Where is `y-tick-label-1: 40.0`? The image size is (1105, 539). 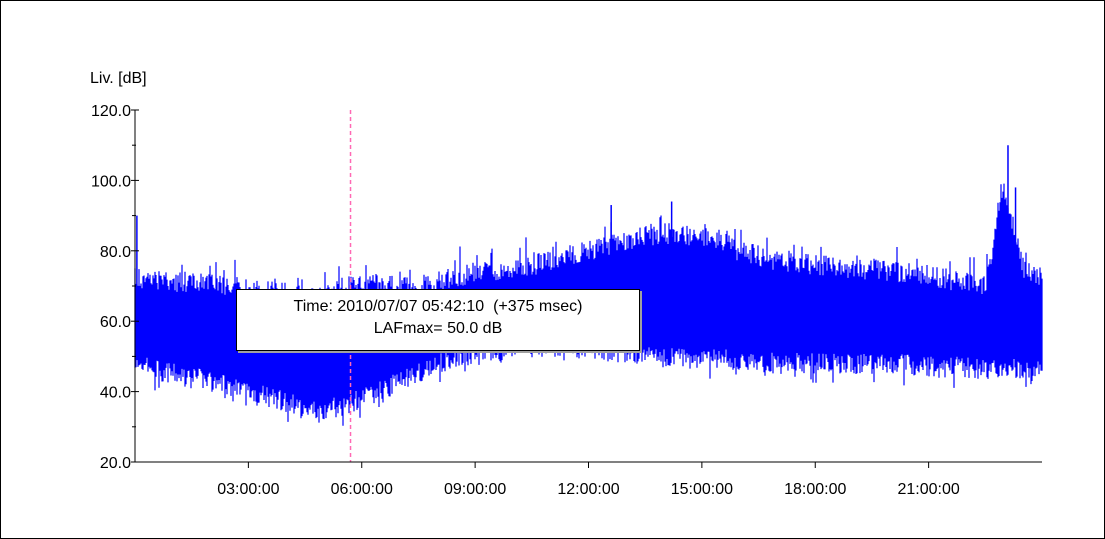
y-tick-label-1: 40.0 is located at coordinates (115, 393).